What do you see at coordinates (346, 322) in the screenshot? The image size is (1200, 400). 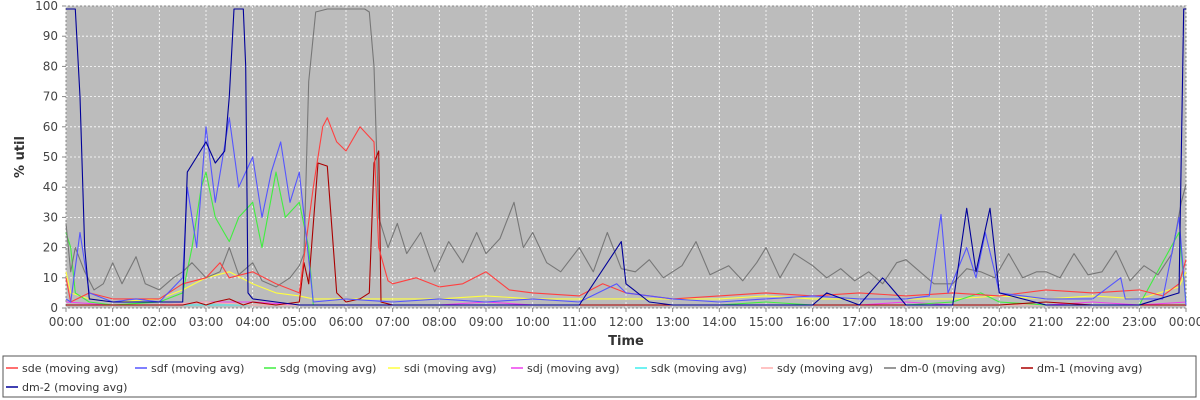 I see `x-tick-label: 06:00` at bounding box center [346, 322].